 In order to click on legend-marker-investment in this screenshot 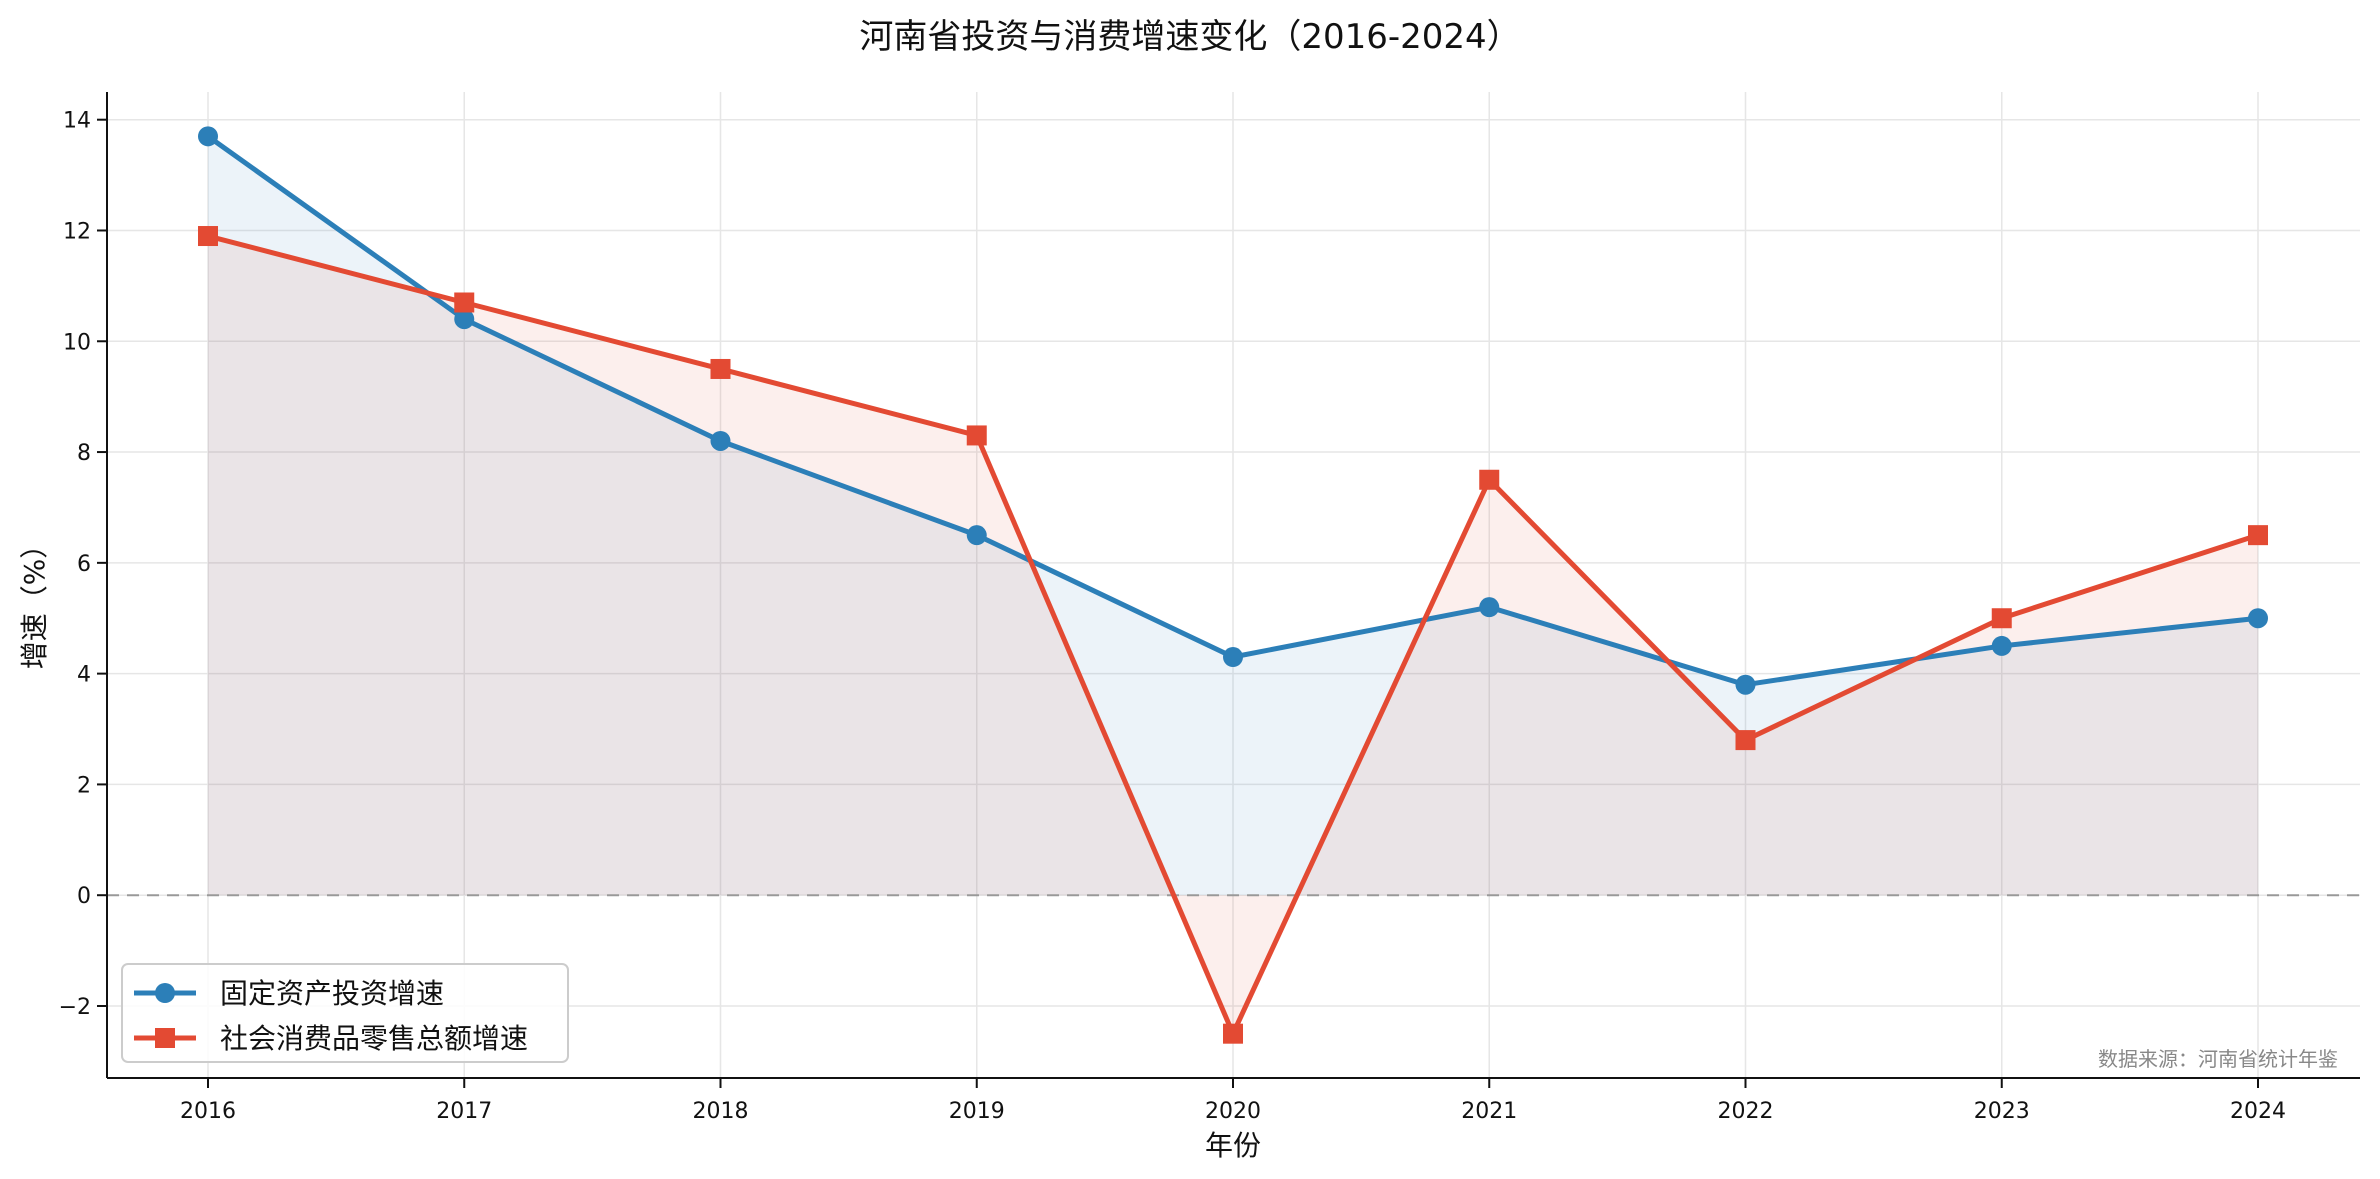, I will do `click(165, 993)`.